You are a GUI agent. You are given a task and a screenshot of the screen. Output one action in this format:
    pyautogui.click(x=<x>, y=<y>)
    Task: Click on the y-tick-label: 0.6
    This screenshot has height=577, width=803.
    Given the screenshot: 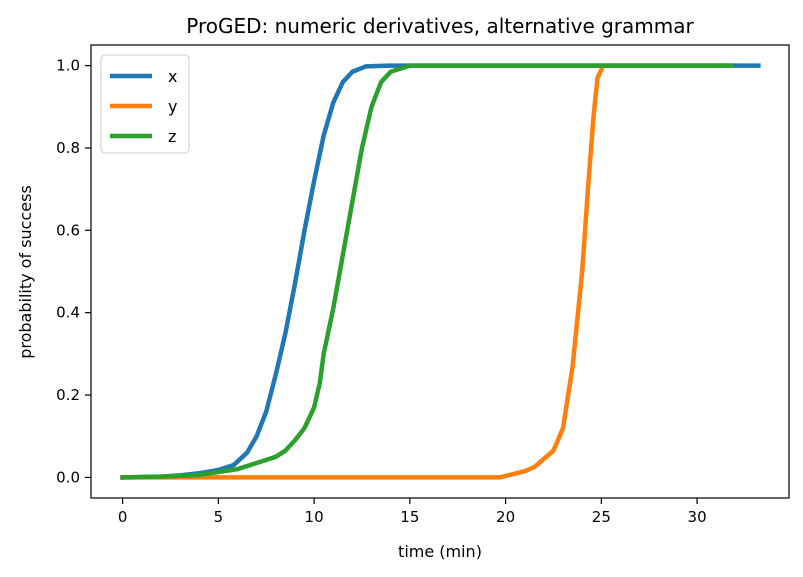 What is the action you would take?
    pyautogui.click(x=68, y=230)
    